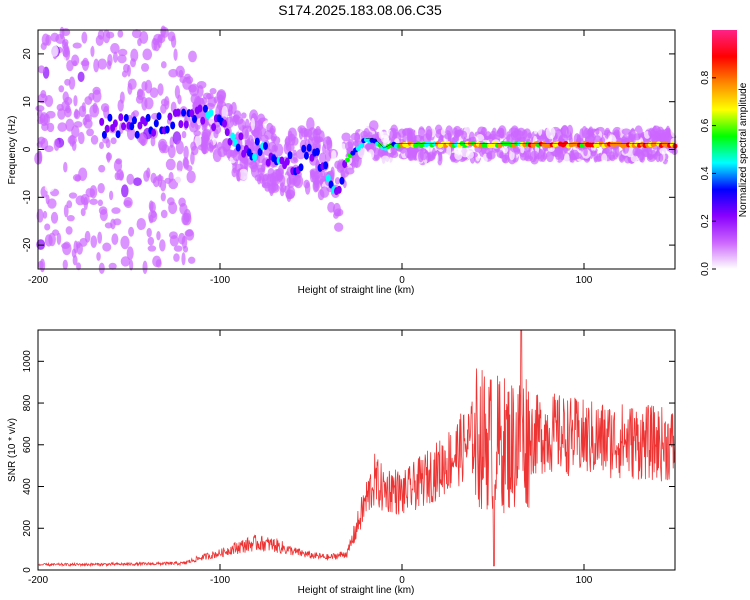  Describe the element at coordinates (220, 280) in the screenshot. I see `x-tick-label: -100` at that location.